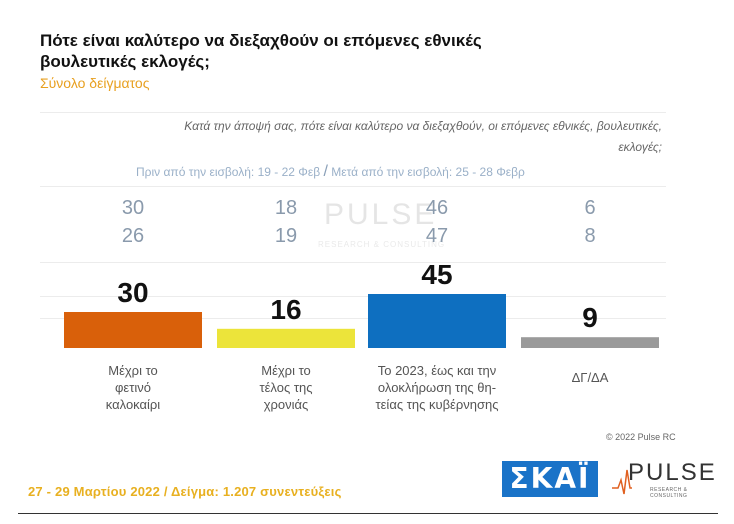  I want to click on previous-wave-value: 19, so click(286, 236).